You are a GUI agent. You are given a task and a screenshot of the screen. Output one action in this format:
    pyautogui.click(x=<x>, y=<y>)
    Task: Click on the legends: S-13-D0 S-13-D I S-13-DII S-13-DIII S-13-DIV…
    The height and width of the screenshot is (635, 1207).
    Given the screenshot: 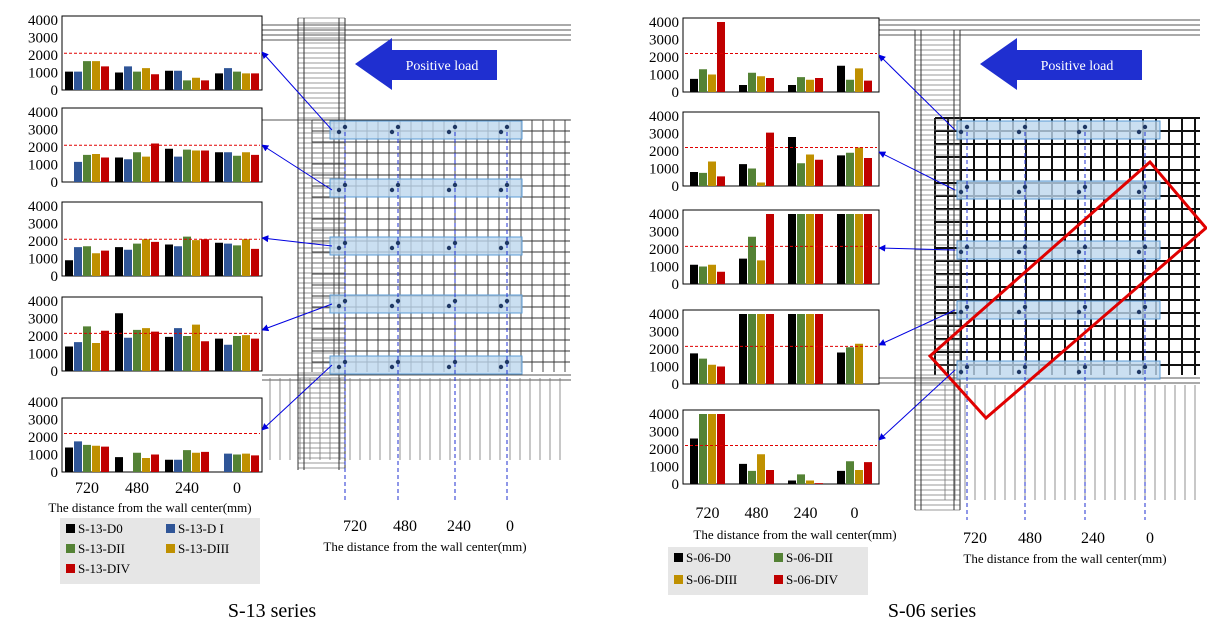 What is the action you would take?
    pyautogui.click(x=464, y=556)
    